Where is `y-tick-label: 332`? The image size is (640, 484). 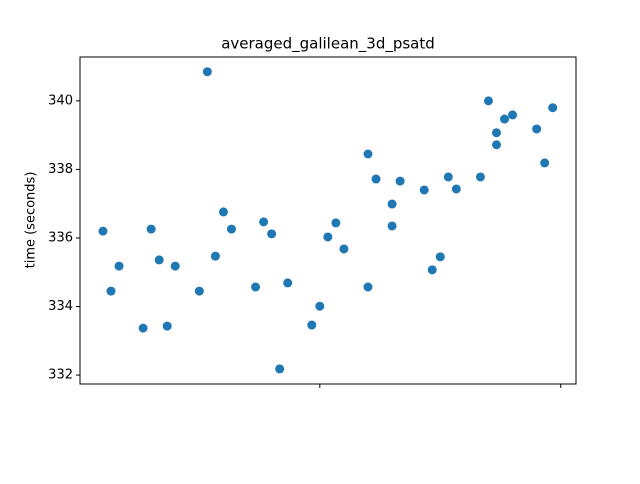
y-tick-label: 332 is located at coordinates (60, 375).